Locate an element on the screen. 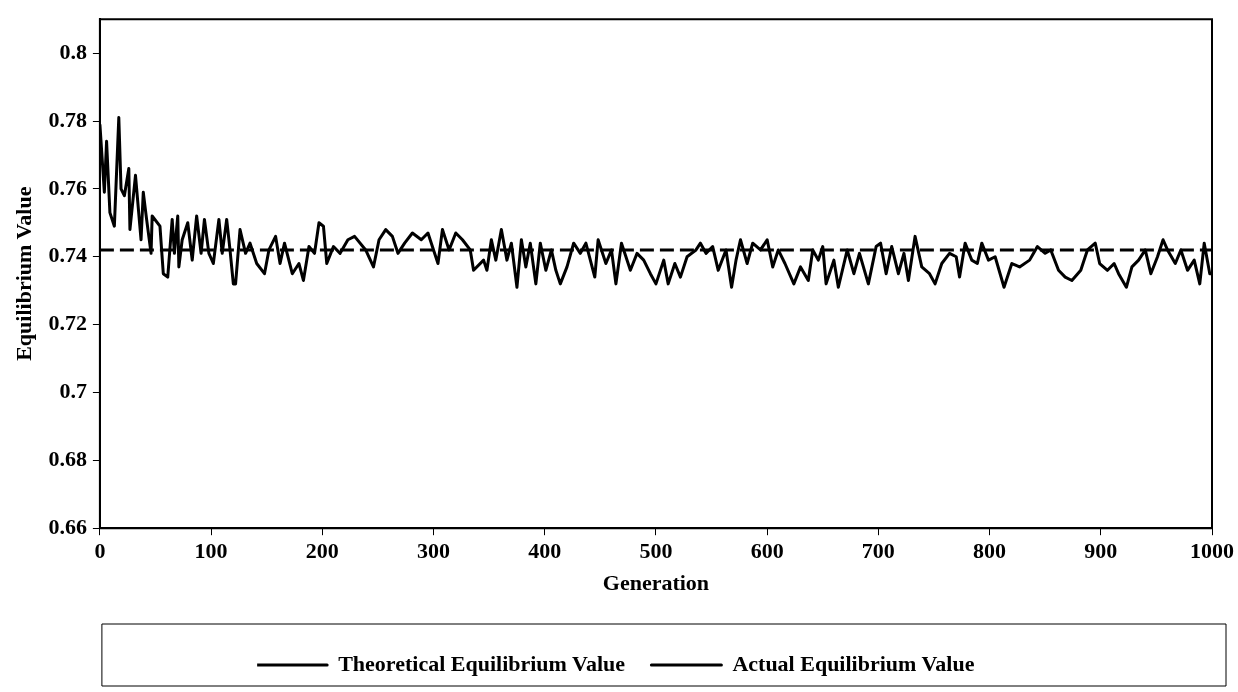 This screenshot has height=692, width=1238. x-tick-label: 600 is located at coordinates (767, 551).